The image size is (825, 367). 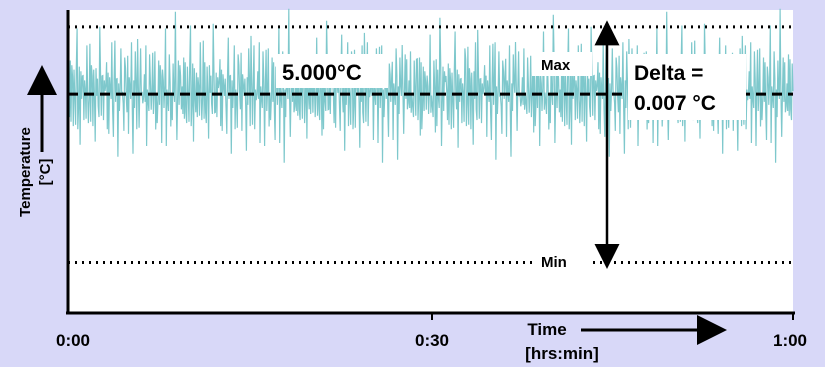 What do you see at coordinates (45, 172) in the screenshot?
I see `y-axis-label-line2: [°C]` at bounding box center [45, 172].